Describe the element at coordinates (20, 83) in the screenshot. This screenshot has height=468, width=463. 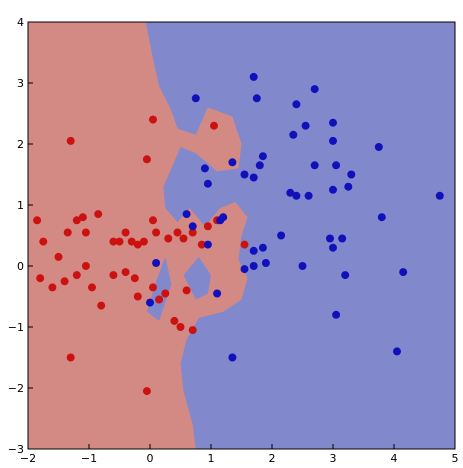
I see `y-tick-label: 3` at that location.